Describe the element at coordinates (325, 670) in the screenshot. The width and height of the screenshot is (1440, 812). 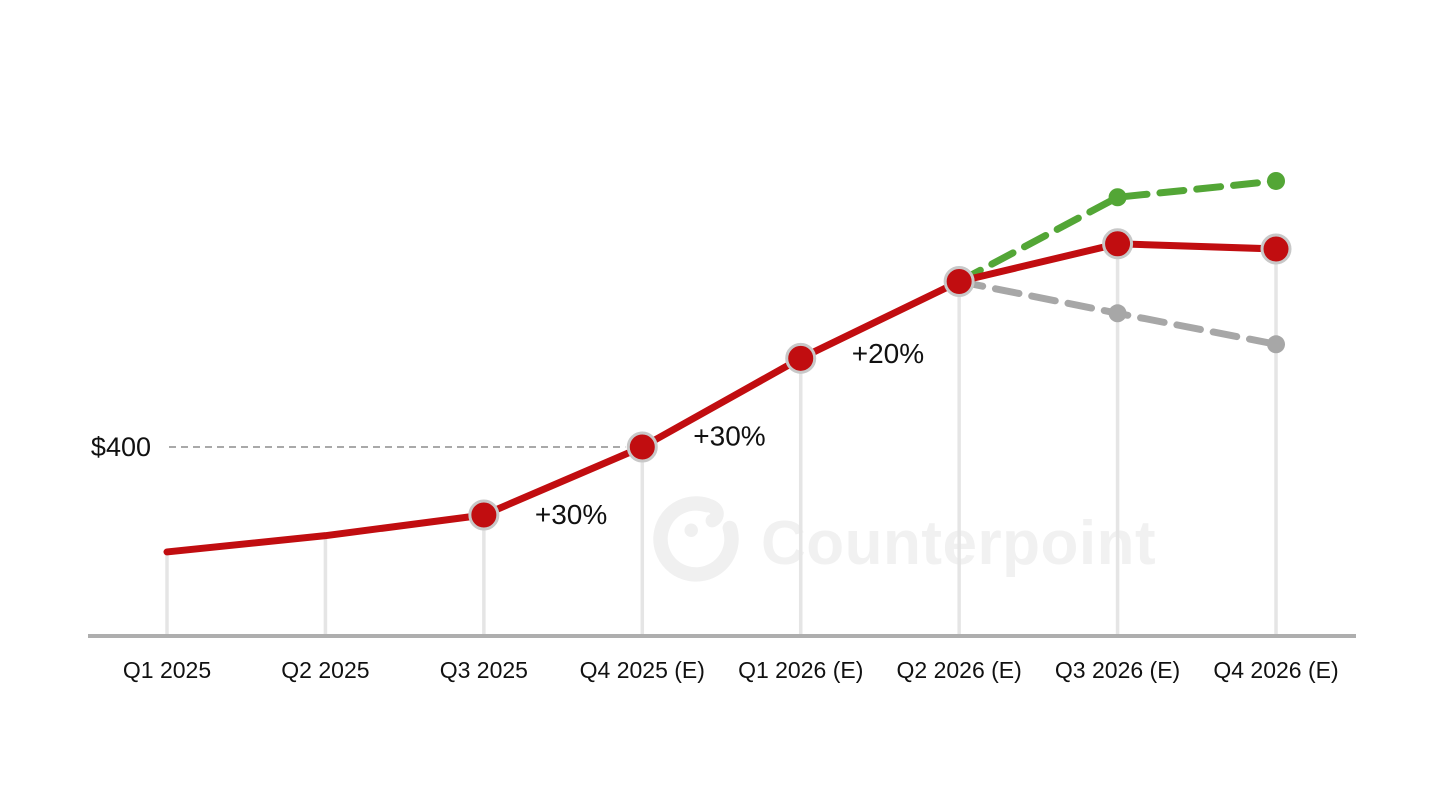
I see `x-axis-tick-label: Q2 2025` at that location.